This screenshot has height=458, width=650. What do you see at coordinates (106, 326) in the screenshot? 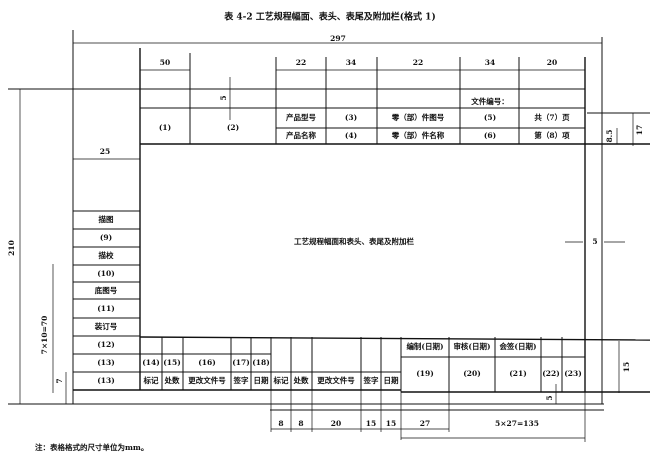
I see `side-cell: 装订号` at bounding box center [106, 326].